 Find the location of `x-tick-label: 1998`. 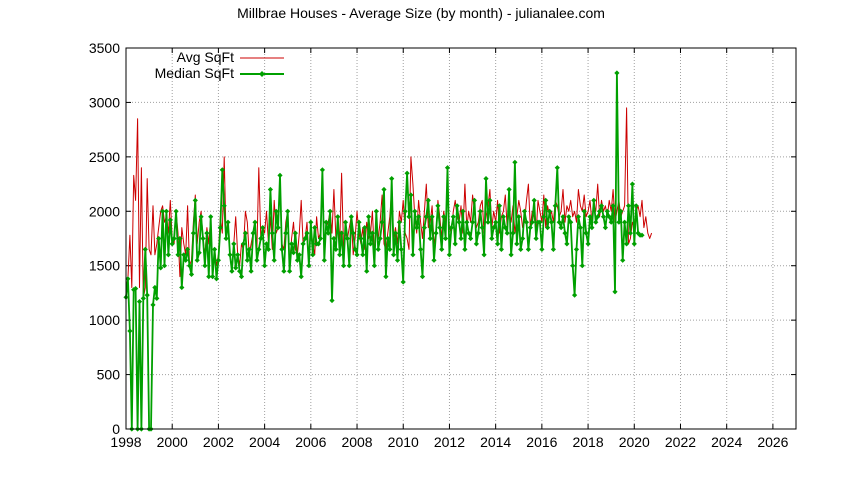

x-tick-label: 1998 is located at coordinates (125, 442).